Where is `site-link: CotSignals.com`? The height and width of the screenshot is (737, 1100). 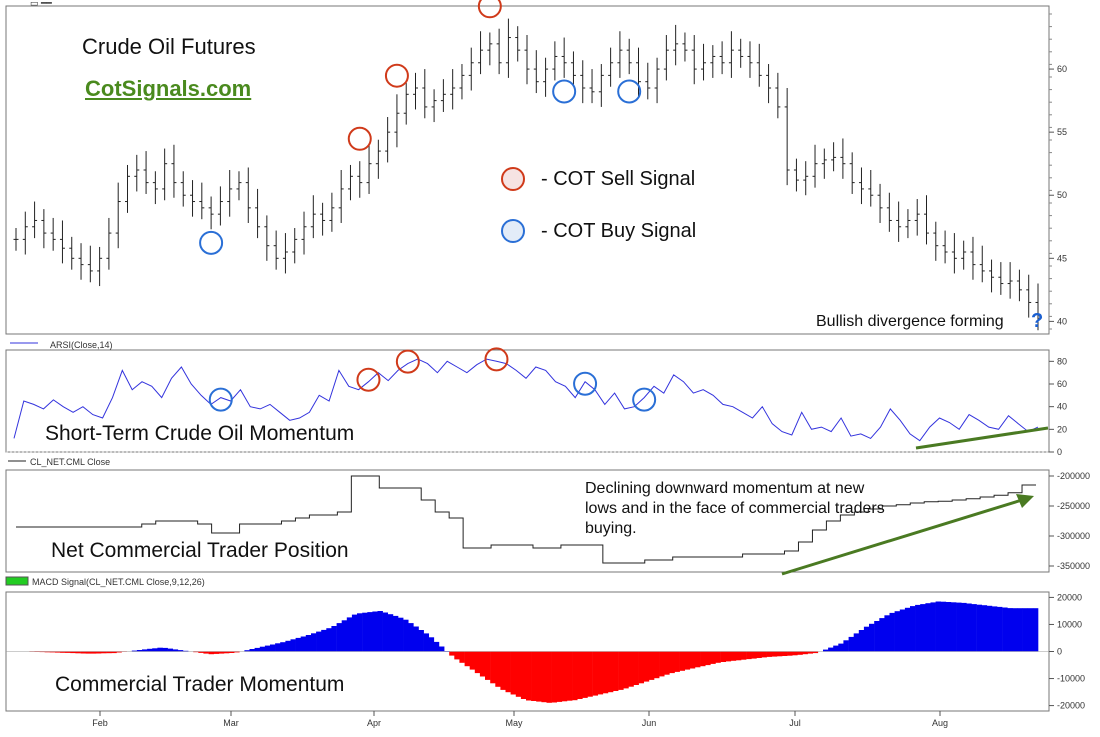 site-link: CotSignals.com is located at coordinates (168, 88).